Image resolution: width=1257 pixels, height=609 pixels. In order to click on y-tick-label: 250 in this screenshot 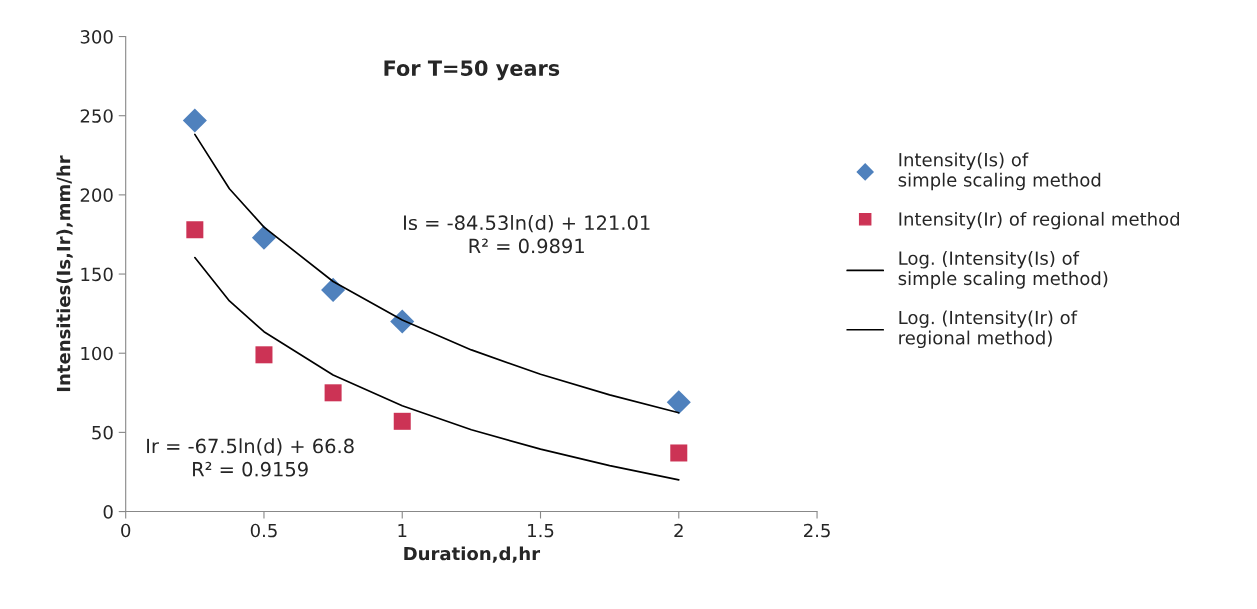, I will do `click(96, 116)`.